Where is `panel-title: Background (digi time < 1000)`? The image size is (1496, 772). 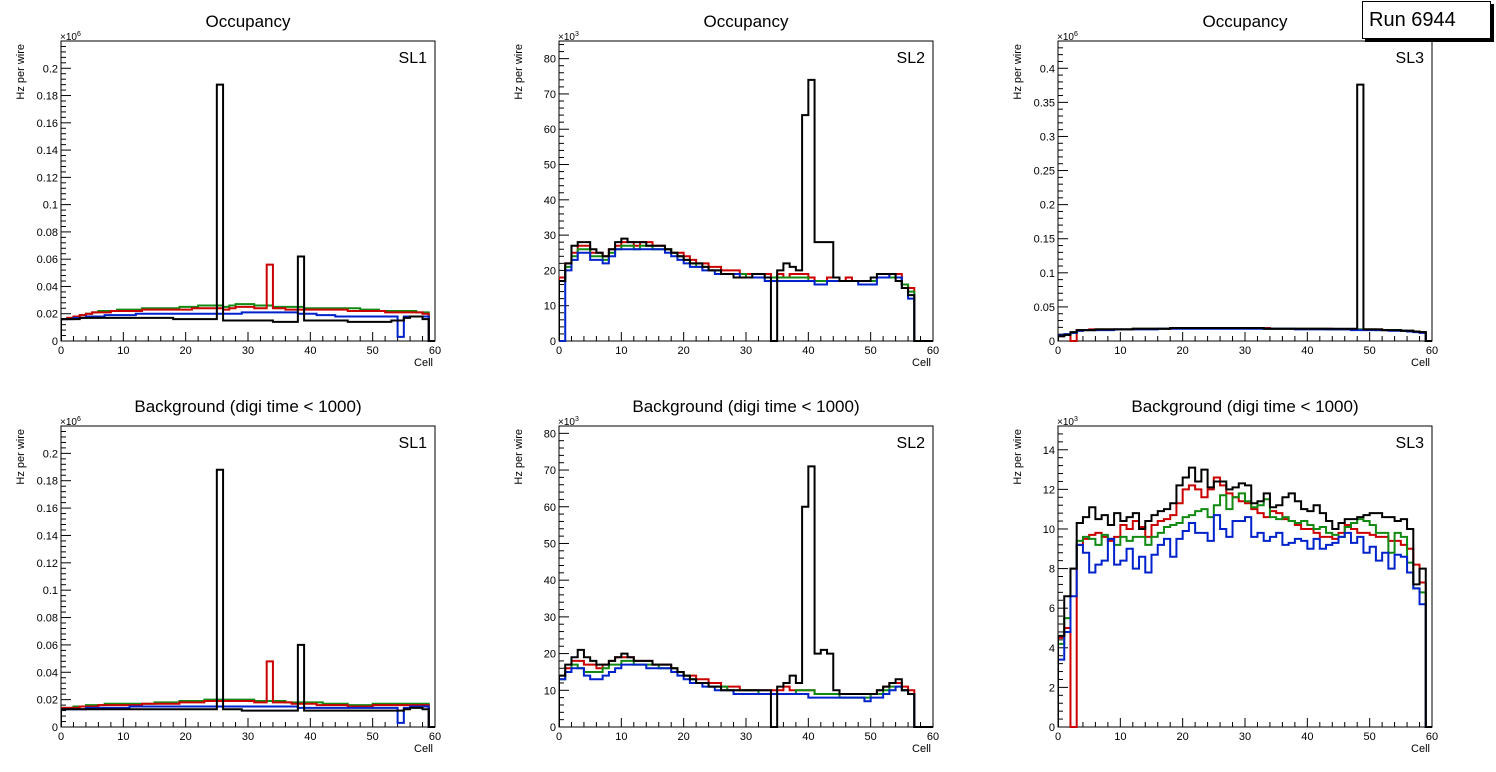 panel-title: Background (digi time < 1000) is located at coordinates (1244, 406).